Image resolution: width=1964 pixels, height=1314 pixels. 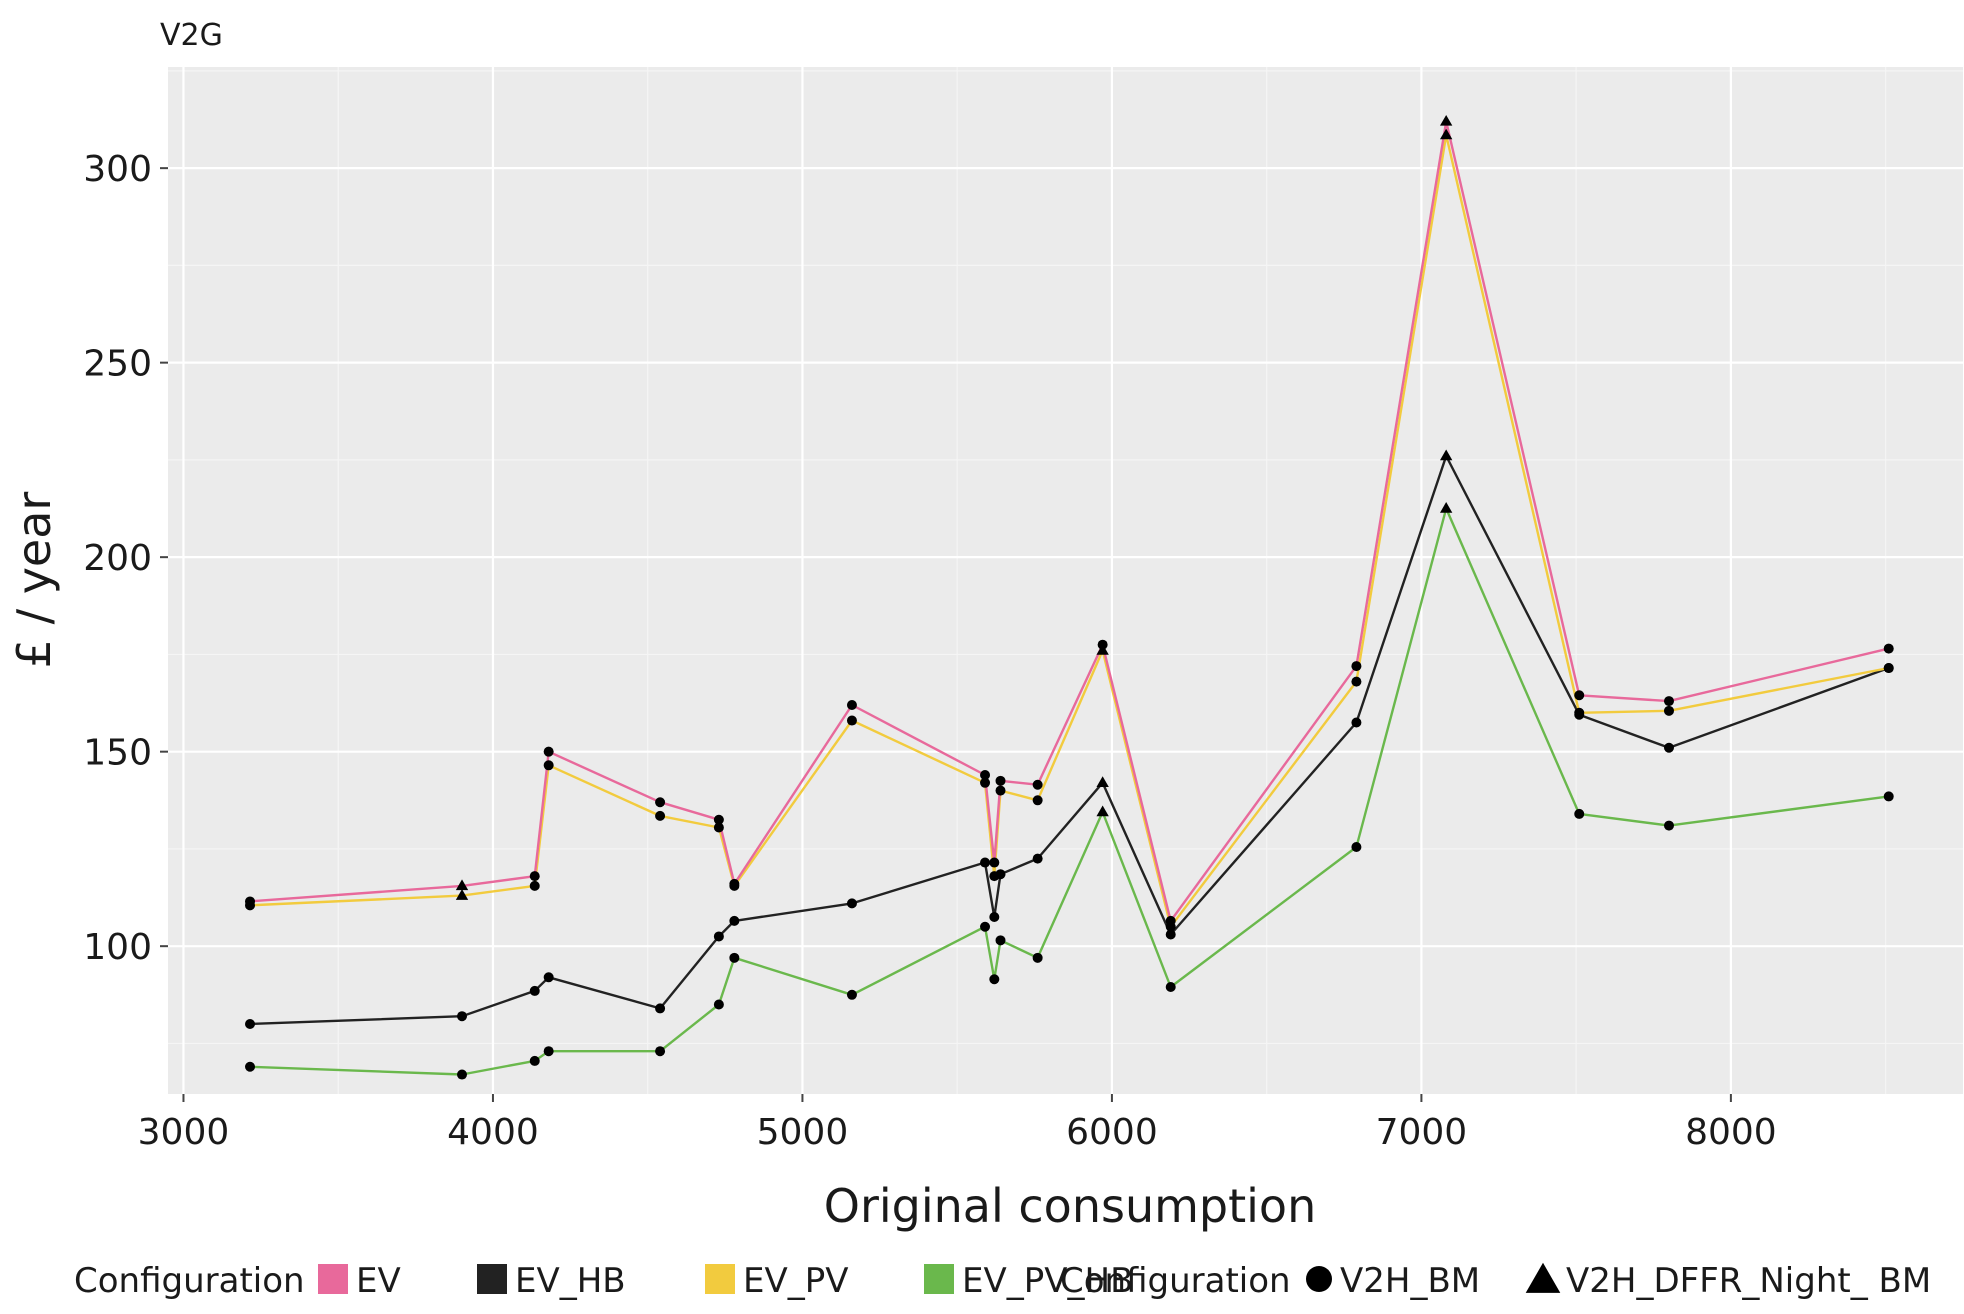 I want to click on legend-label-v2h-bm: V2H_BM, so click(x=1410, y=1281).